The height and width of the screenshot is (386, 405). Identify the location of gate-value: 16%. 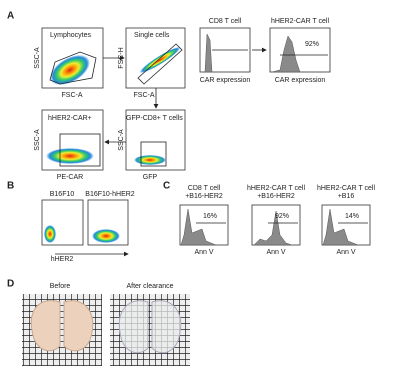
(210, 216).